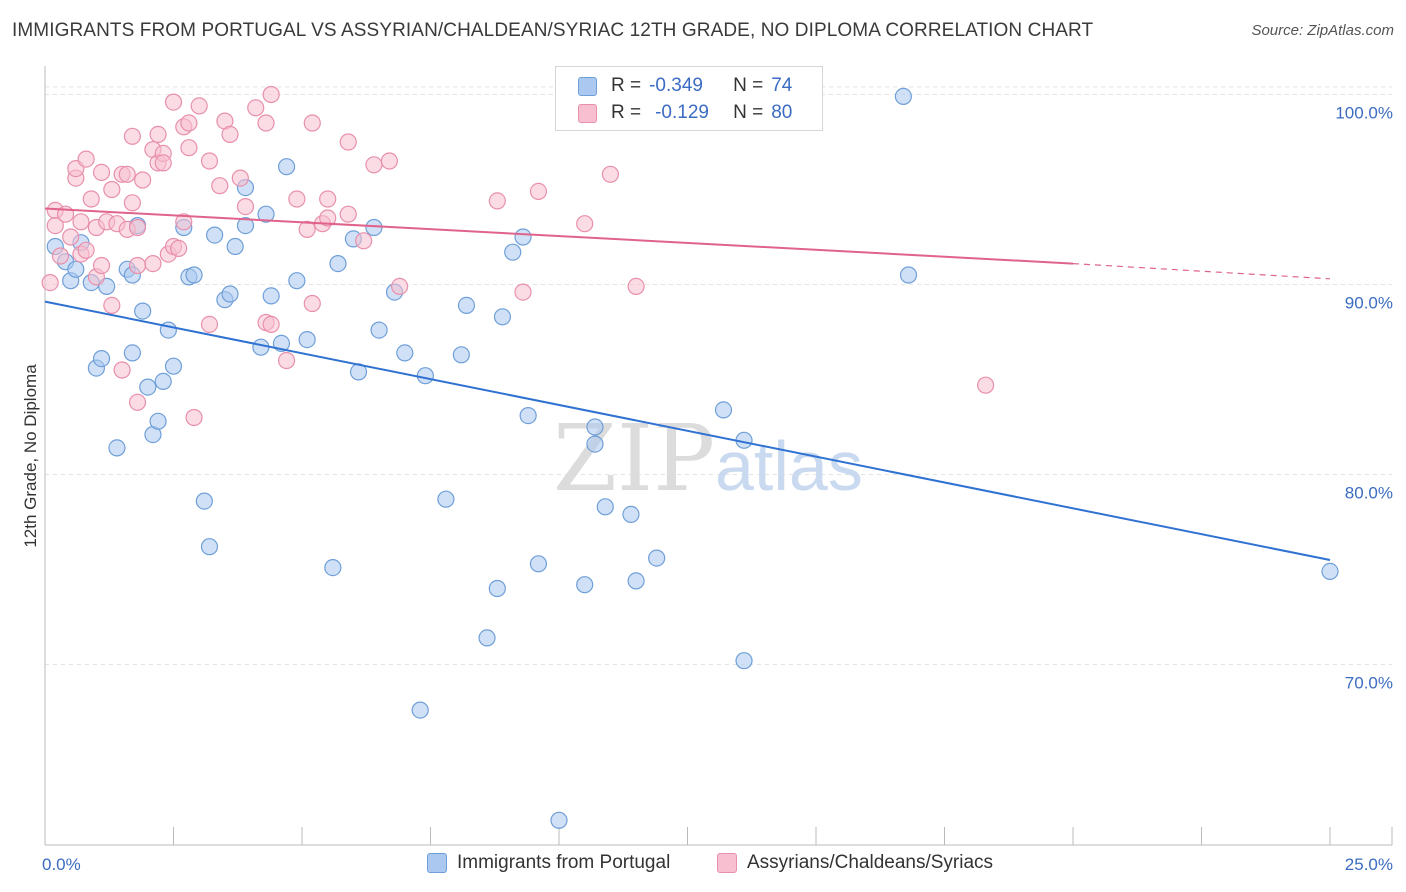  I want to click on trend-line-assyrian, so click(559, 236).